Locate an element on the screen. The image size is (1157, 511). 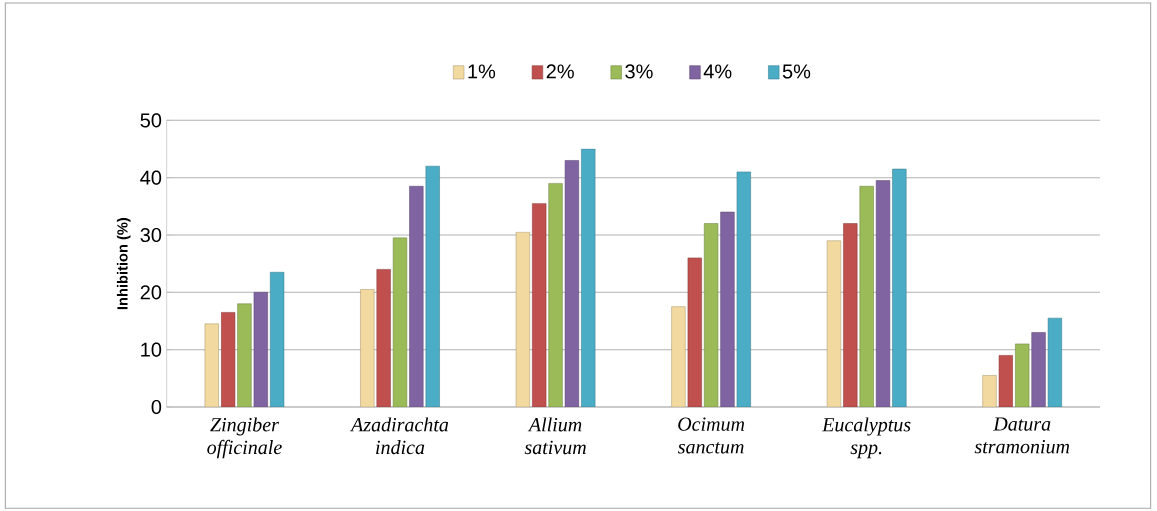
x-tick-label: Azadirachta indica is located at coordinates (399, 436).